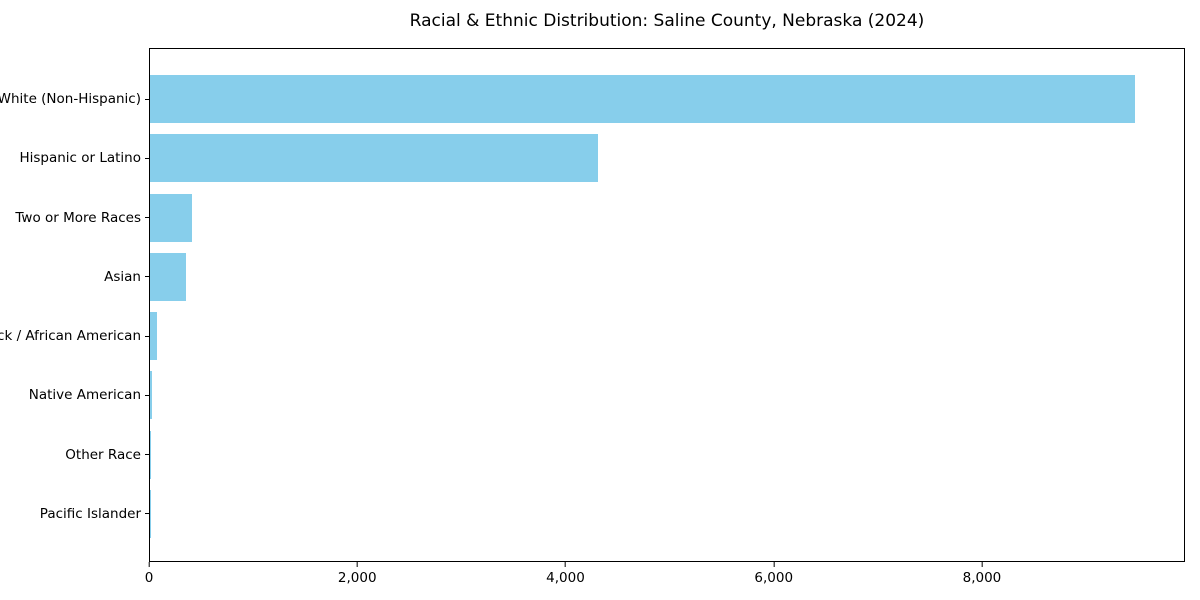  I want to click on bar-row: Pacific Islander, so click(612, 513).